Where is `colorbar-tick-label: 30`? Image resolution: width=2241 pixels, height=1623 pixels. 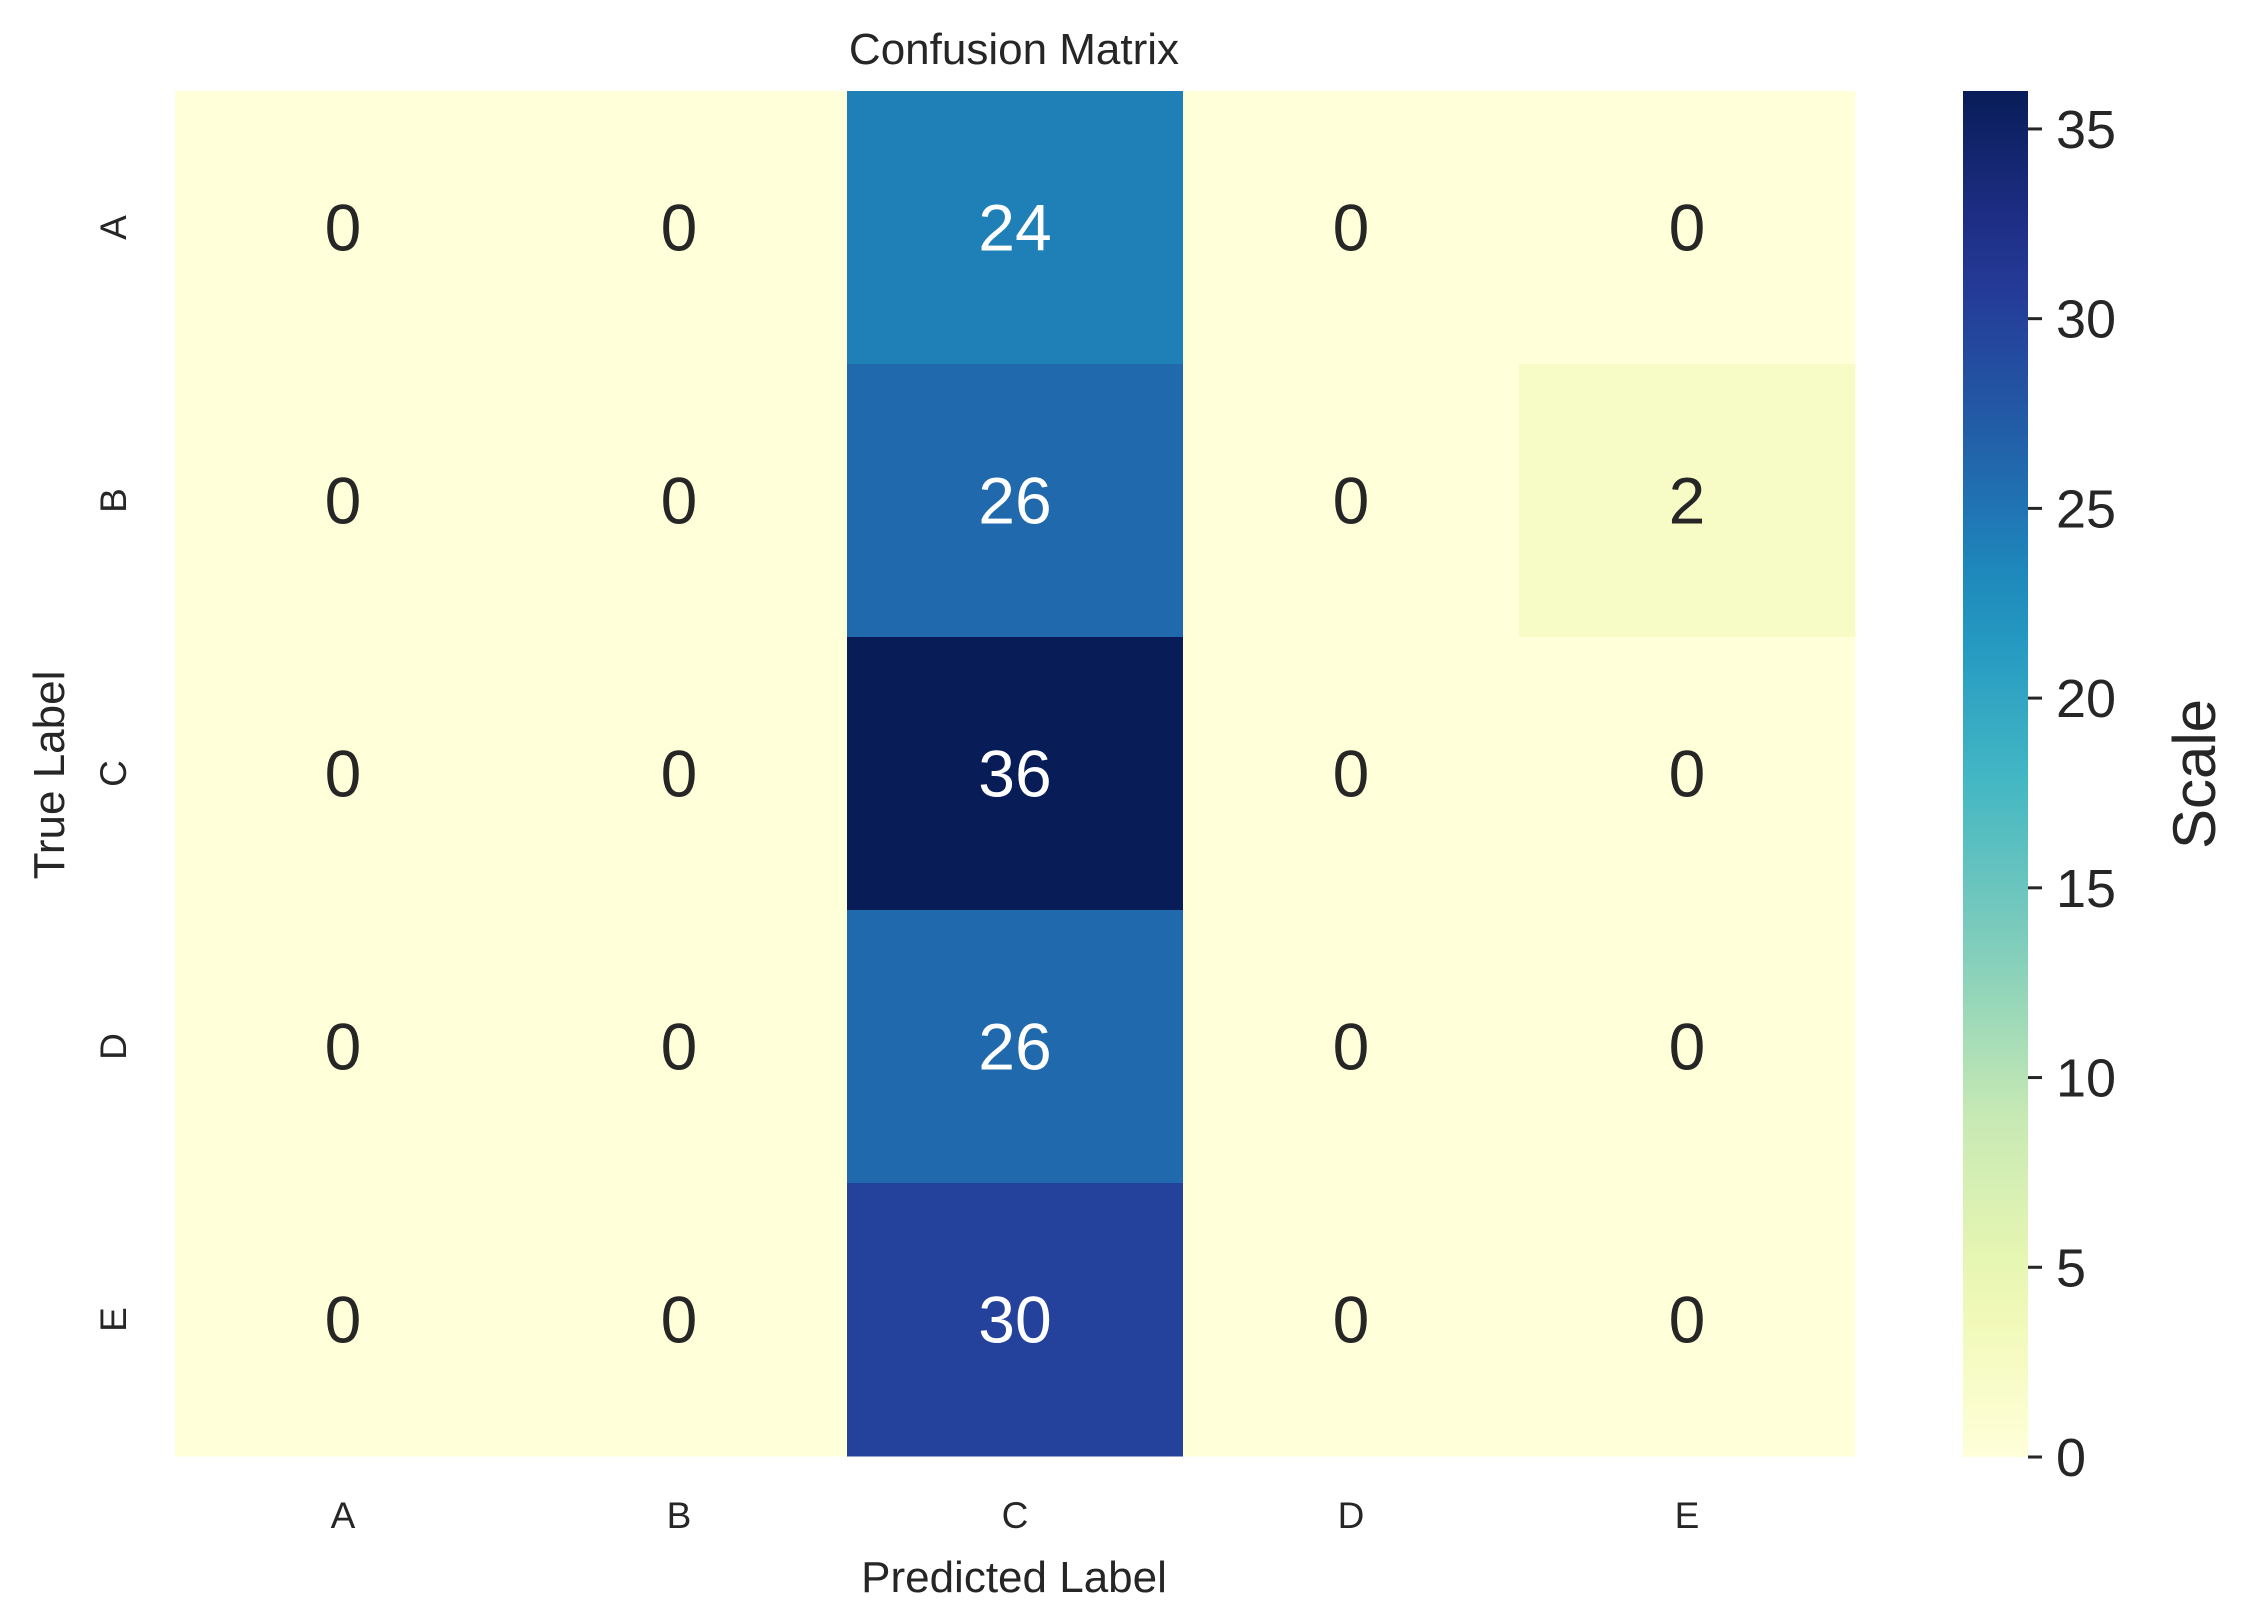
colorbar-tick-label: 30 is located at coordinates (2086, 320).